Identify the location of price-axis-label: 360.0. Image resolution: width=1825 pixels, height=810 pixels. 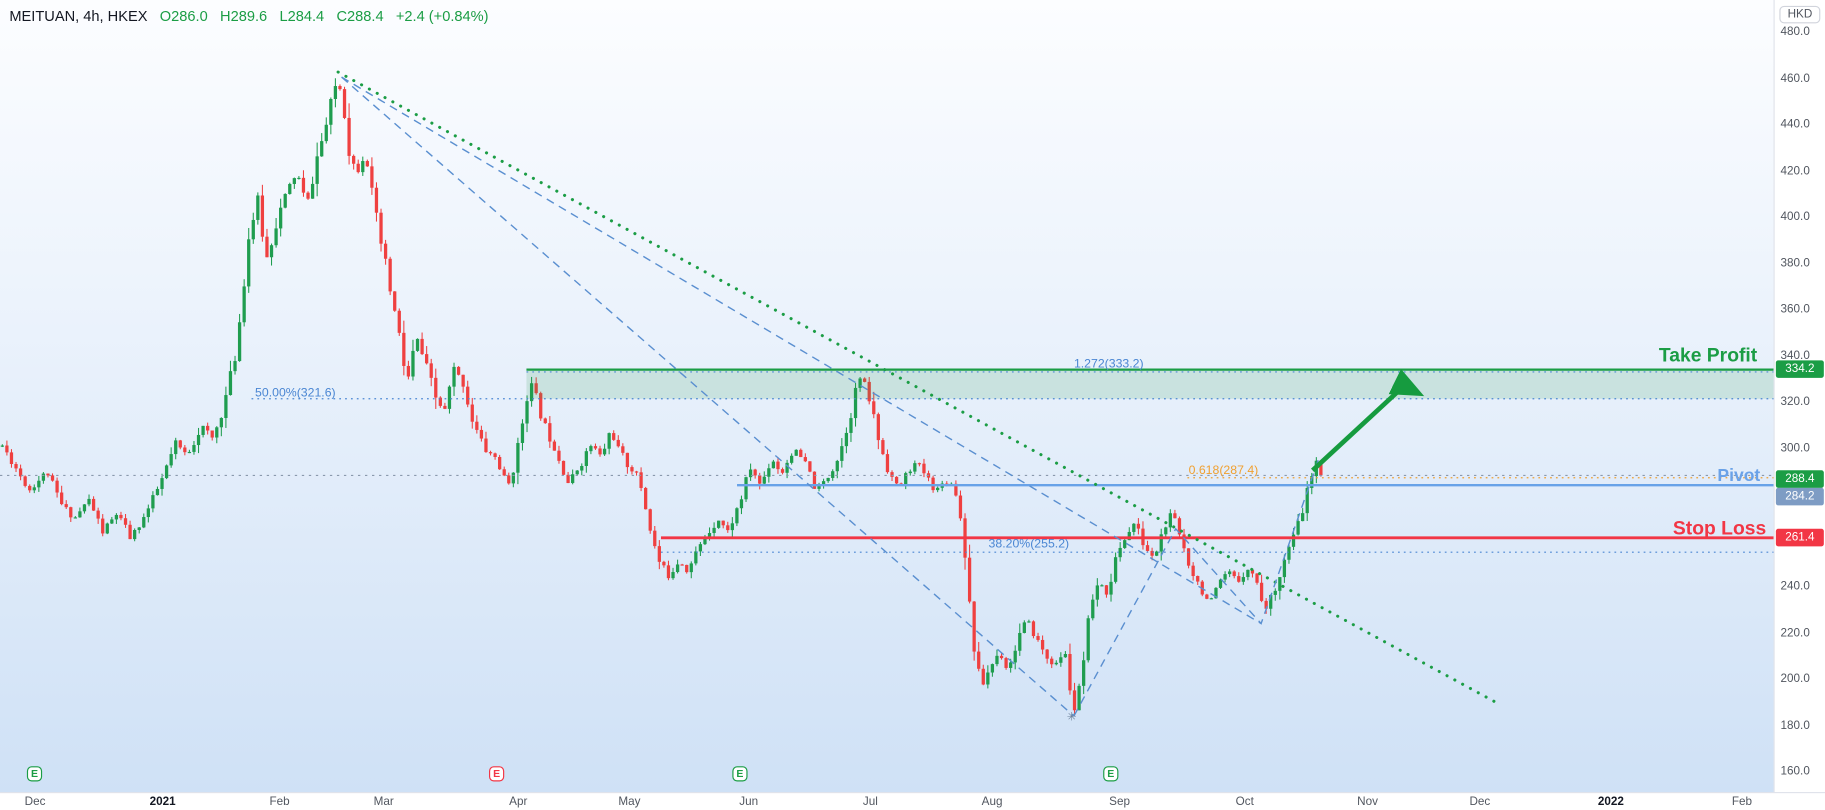
(1795, 309).